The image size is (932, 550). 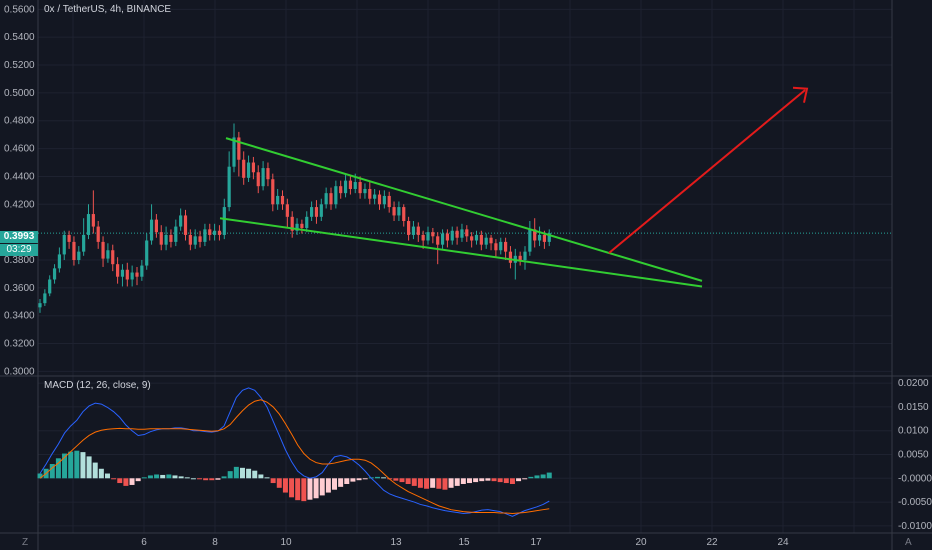 I want to click on y-tick-label: 0.4600, so click(x=19, y=149).